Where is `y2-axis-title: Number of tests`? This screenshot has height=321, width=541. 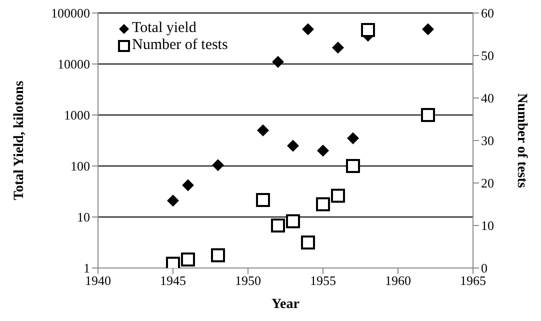
y2-axis-title: Number of tests is located at coordinates (522, 140).